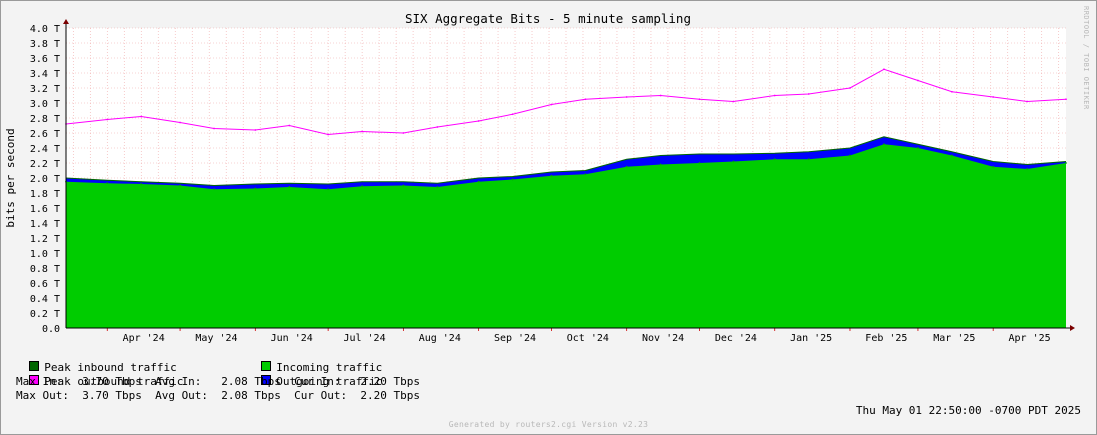  Describe the element at coordinates (45, 164) in the screenshot. I see `y-tick-label: 2.2 T` at that location.